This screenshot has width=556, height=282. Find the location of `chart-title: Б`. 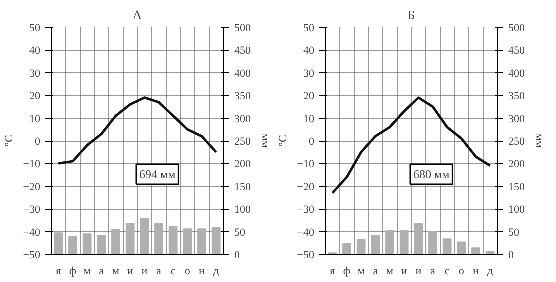

chart-title: Б is located at coordinates (412, 15).